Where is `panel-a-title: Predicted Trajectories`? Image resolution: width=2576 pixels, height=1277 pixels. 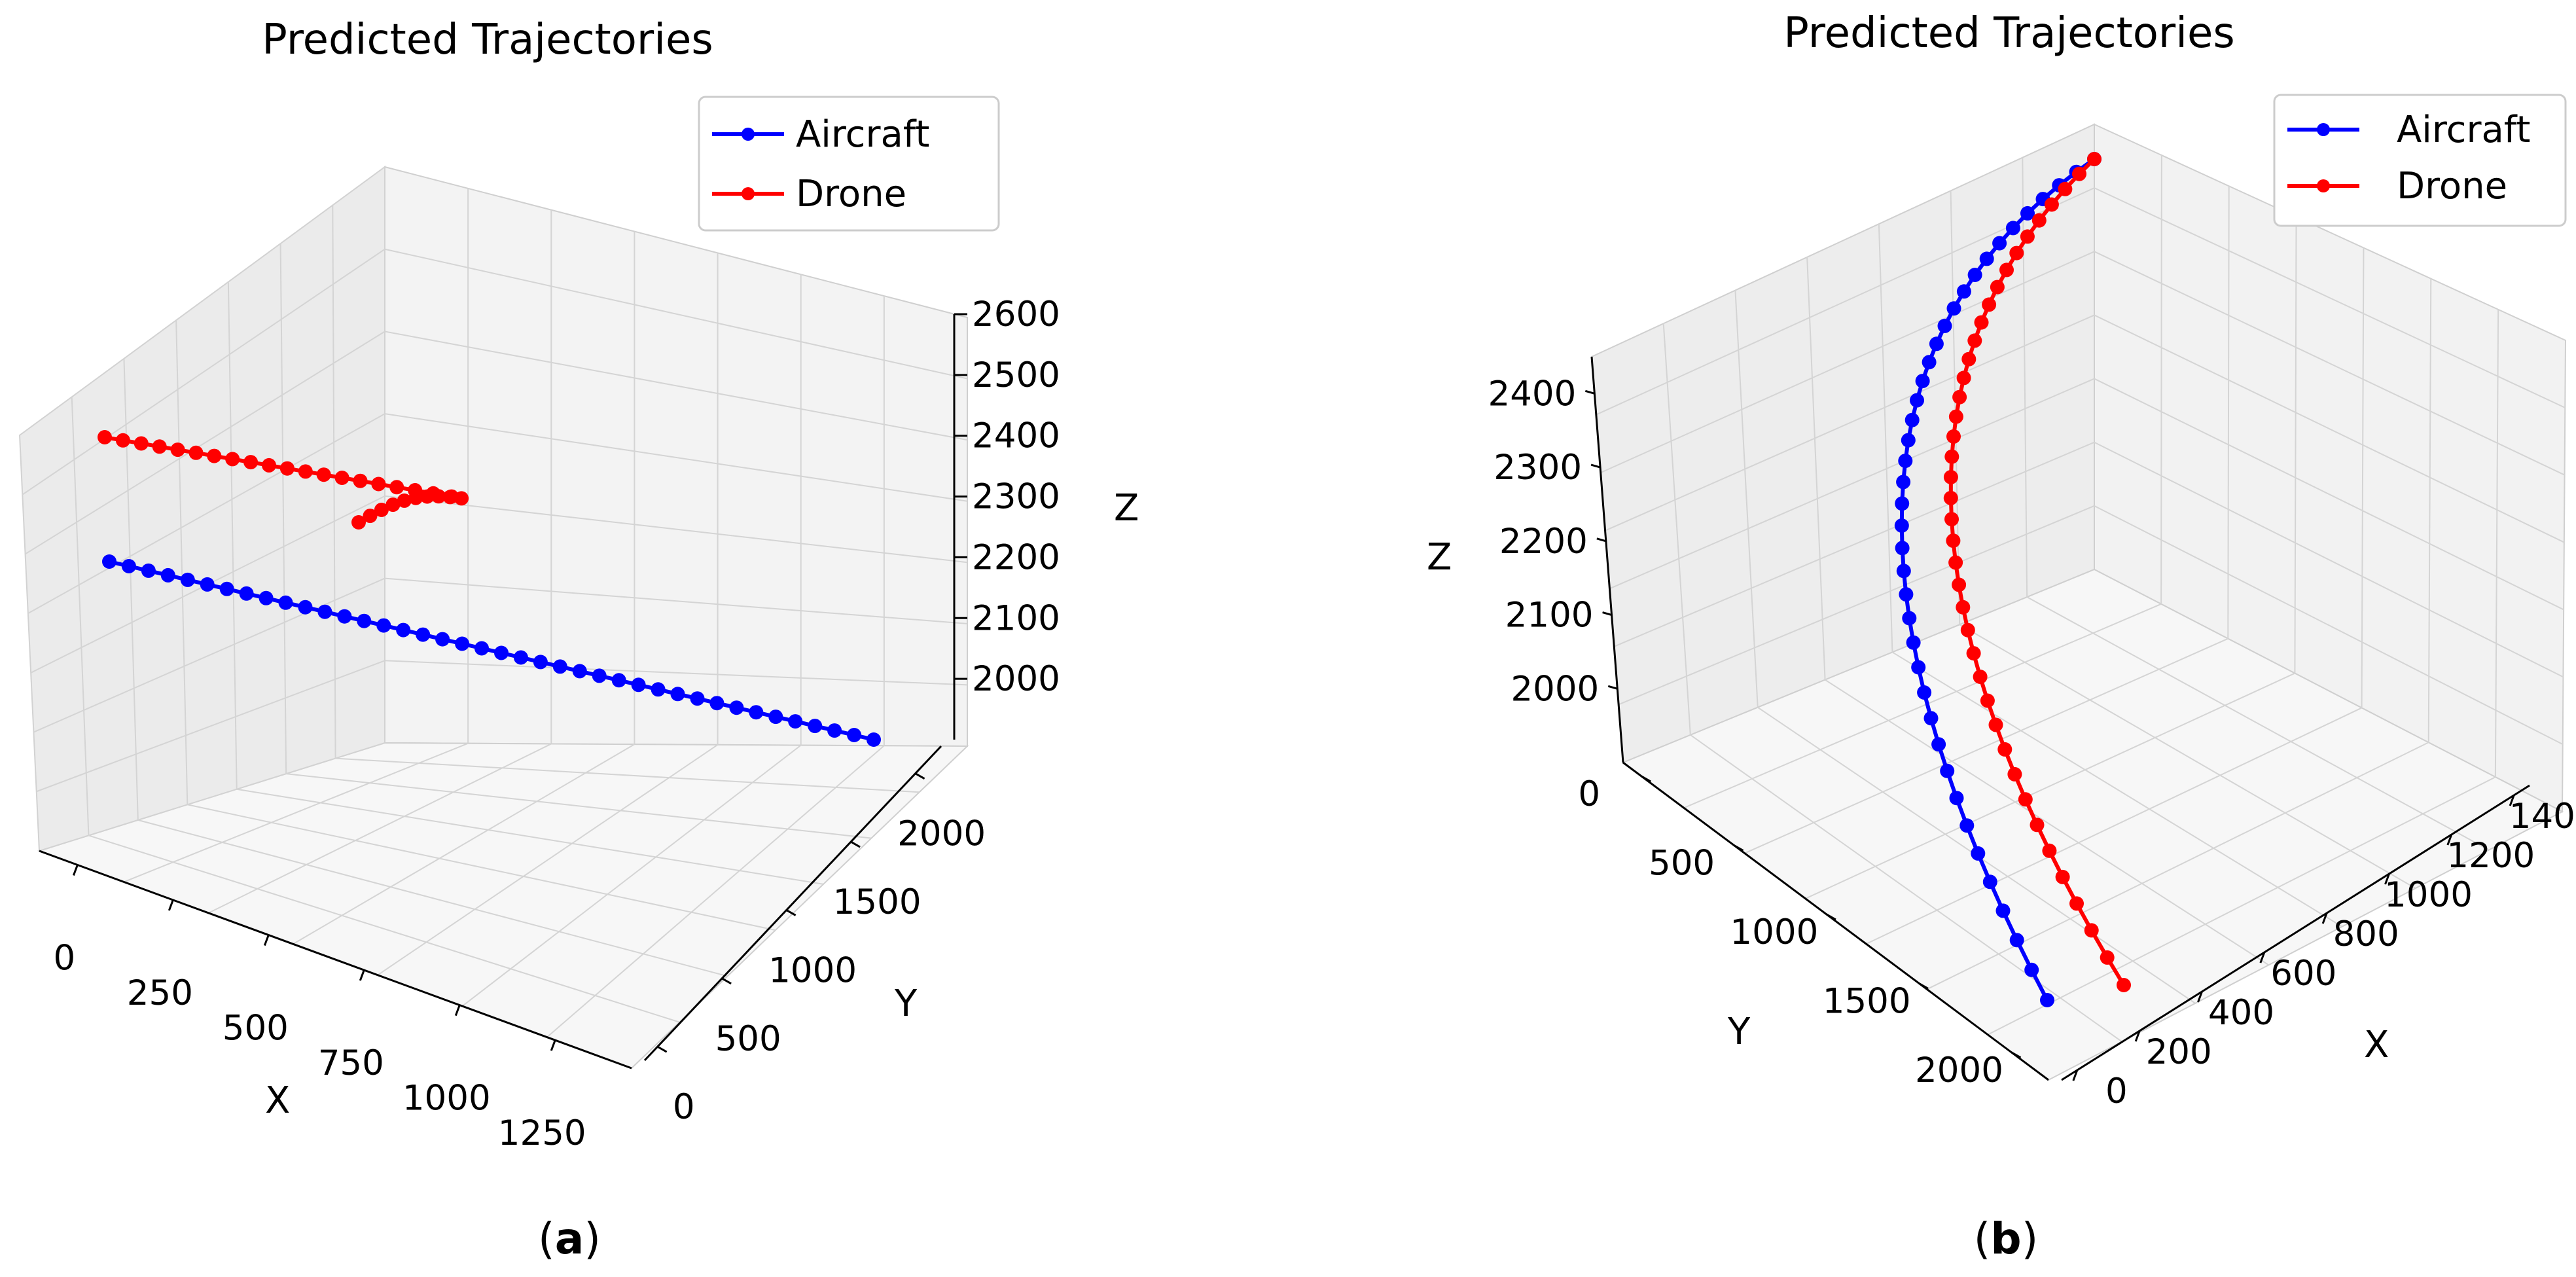
panel-a-title: Predicted Trajectories is located at coordinates (487, 40).